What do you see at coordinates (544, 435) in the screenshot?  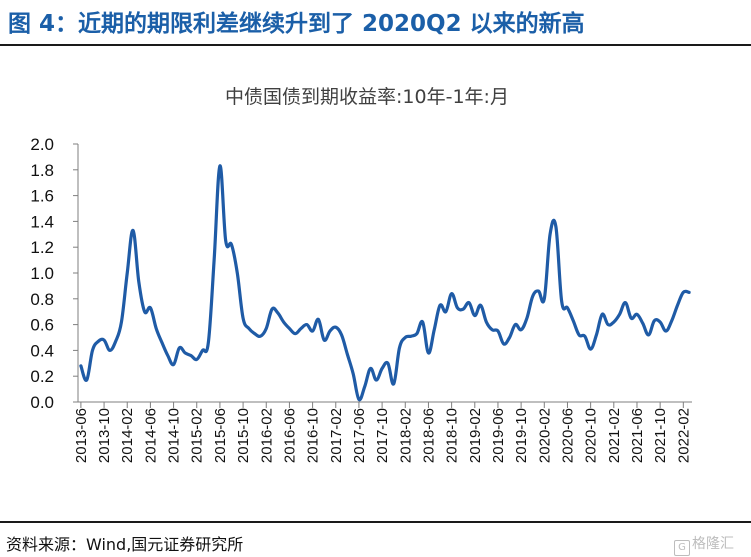 I see `x-tick-label: 2020-02` at bounding box center [544, 435].